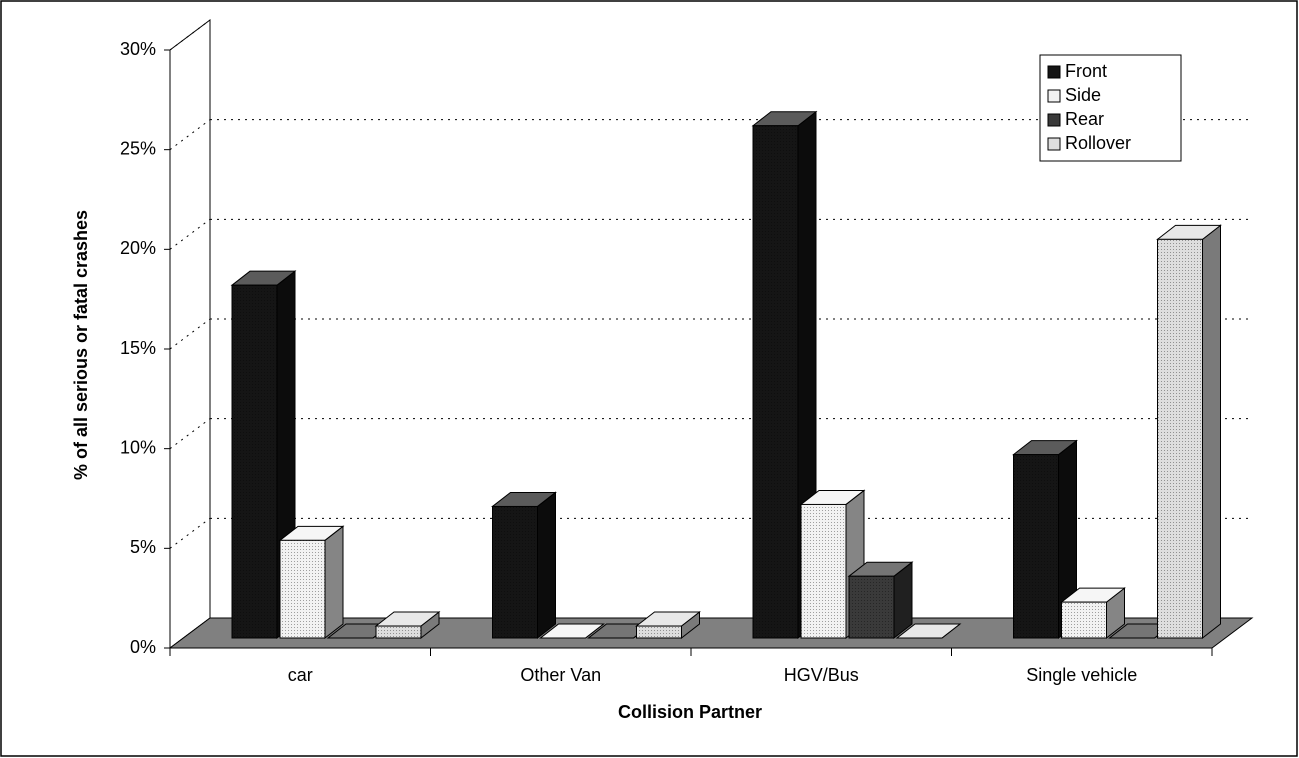  What do you see at coordinates (143, 647) in the screenshot?
I see `y-tick-label: 0%` at bounding box center [143, 647].